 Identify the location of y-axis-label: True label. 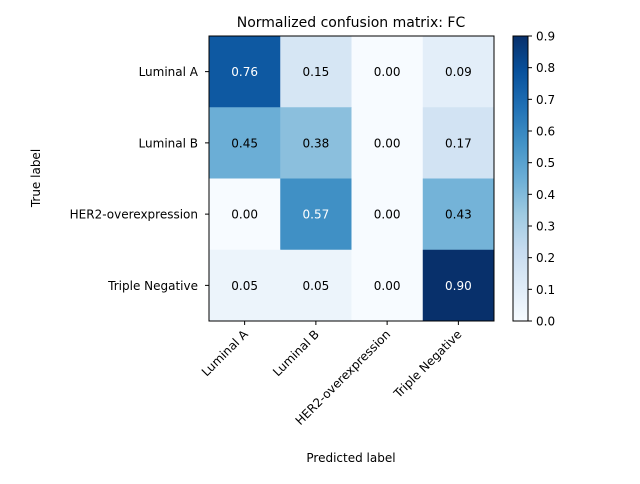
(36, 178).